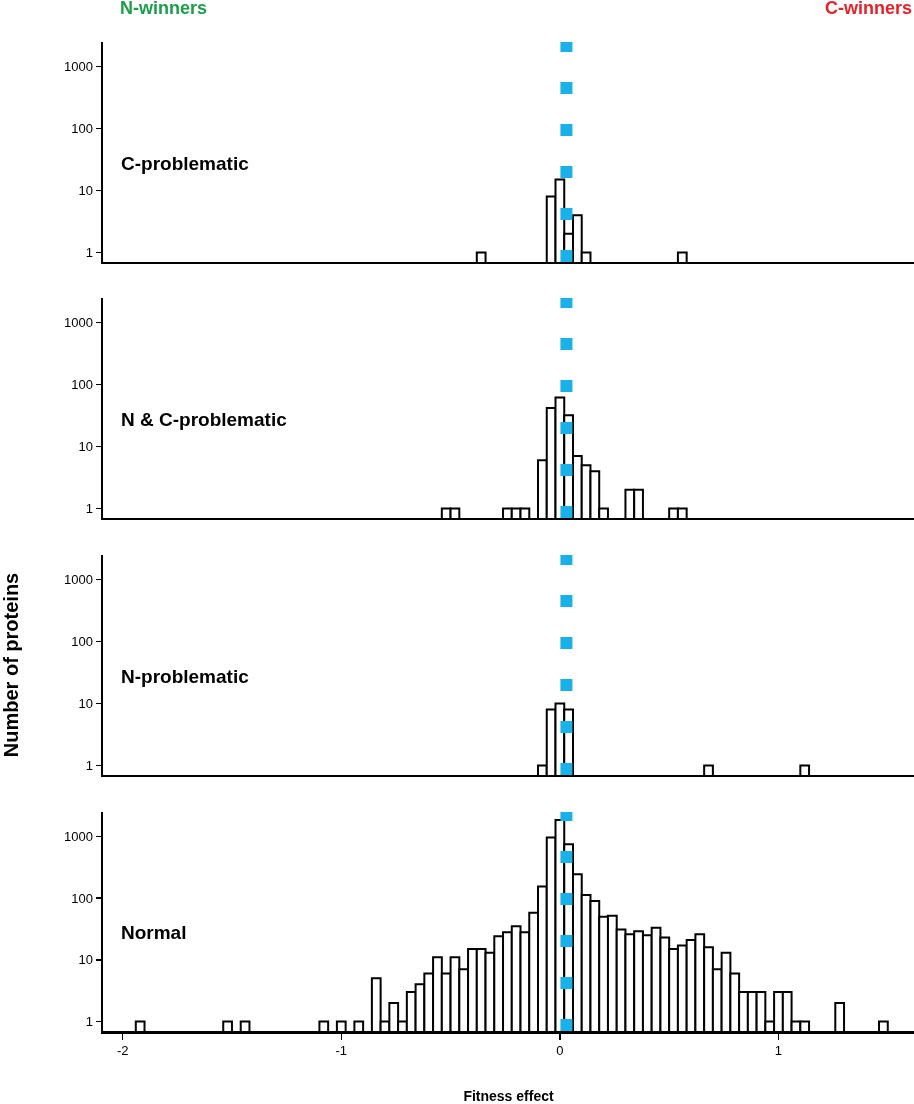 The image size is (914, 1104). What do you see at coordinates (560, 1051) in the screenshot?
I see `x-tick-label: 0` at bounding box center [560, 1051].